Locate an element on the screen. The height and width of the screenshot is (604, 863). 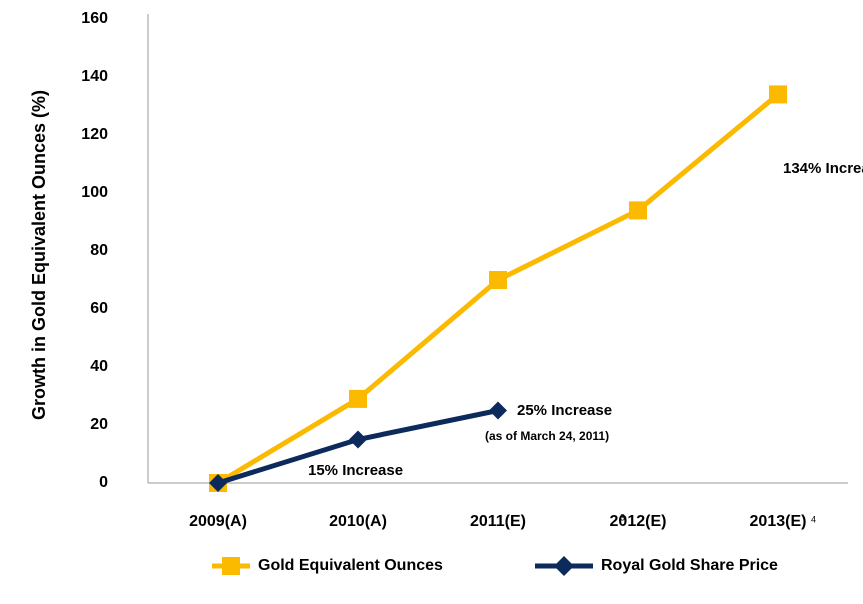
y-tick-label: 60 is located at coordinates (99, 308).